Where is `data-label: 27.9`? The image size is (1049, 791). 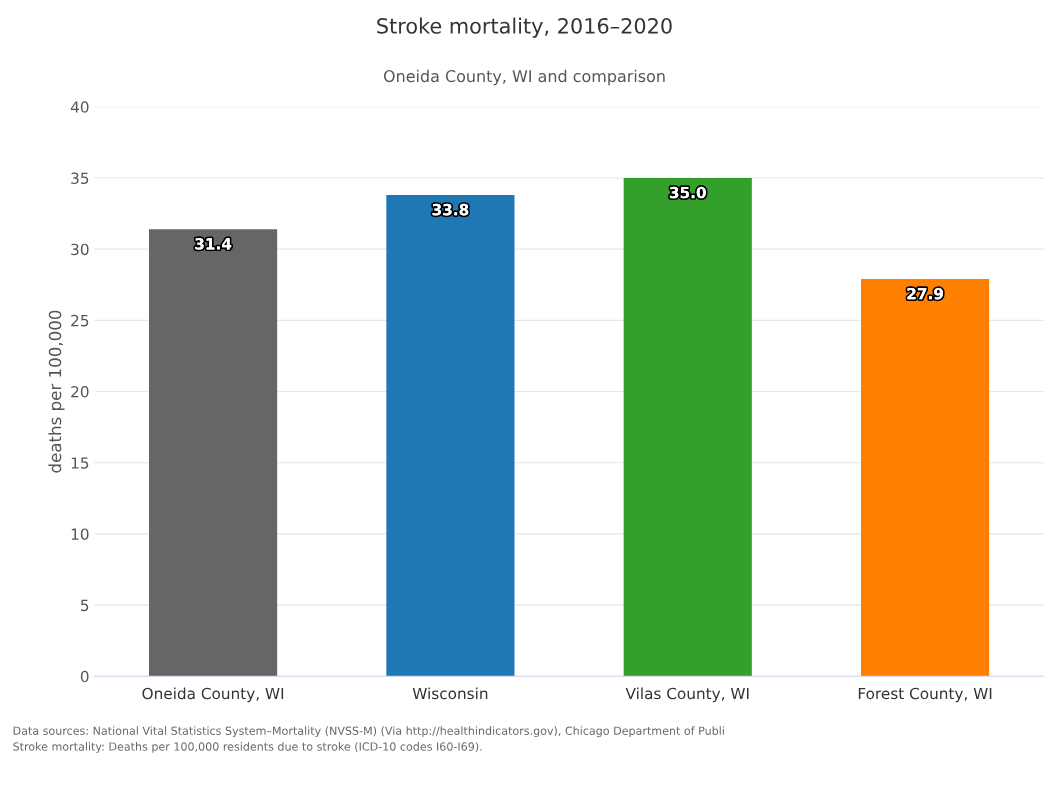
data-label: 27.9 is located at coordinates (925, 293).